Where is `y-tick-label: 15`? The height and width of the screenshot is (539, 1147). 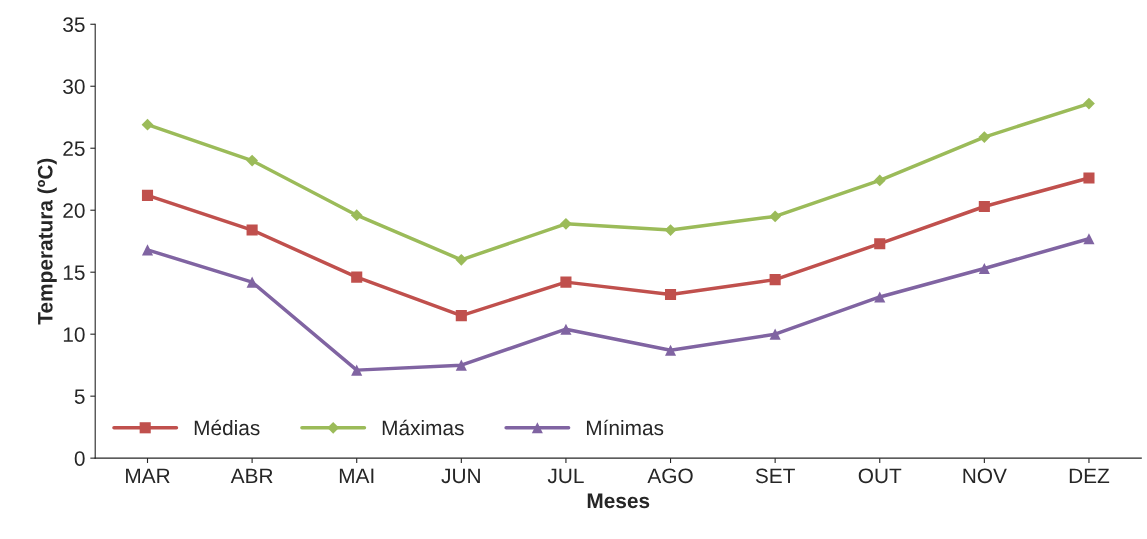 y-tick-label: 15 is located at coordinates (74, 272).